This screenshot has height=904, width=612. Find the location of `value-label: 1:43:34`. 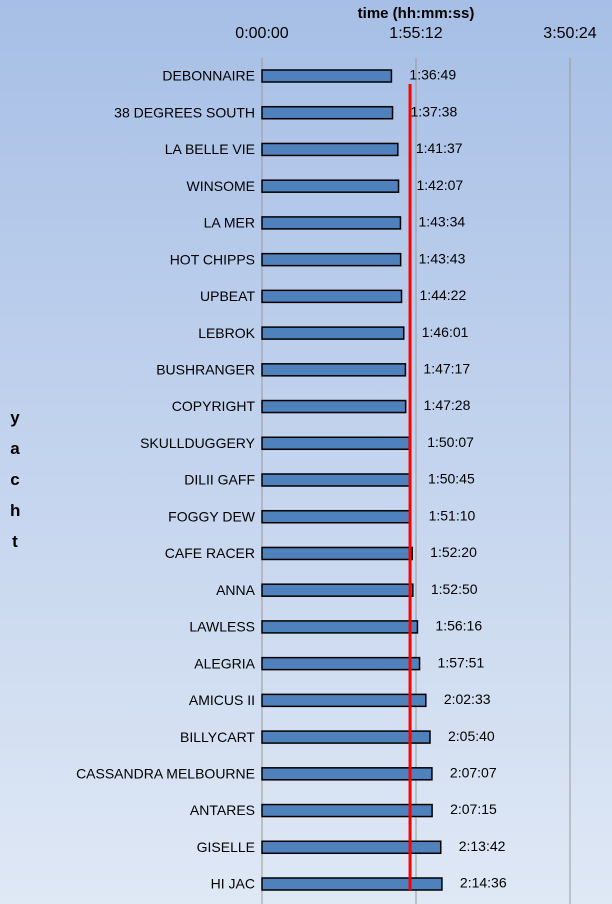

value-label: 1:43:34 is located at coordinates (441, 222).